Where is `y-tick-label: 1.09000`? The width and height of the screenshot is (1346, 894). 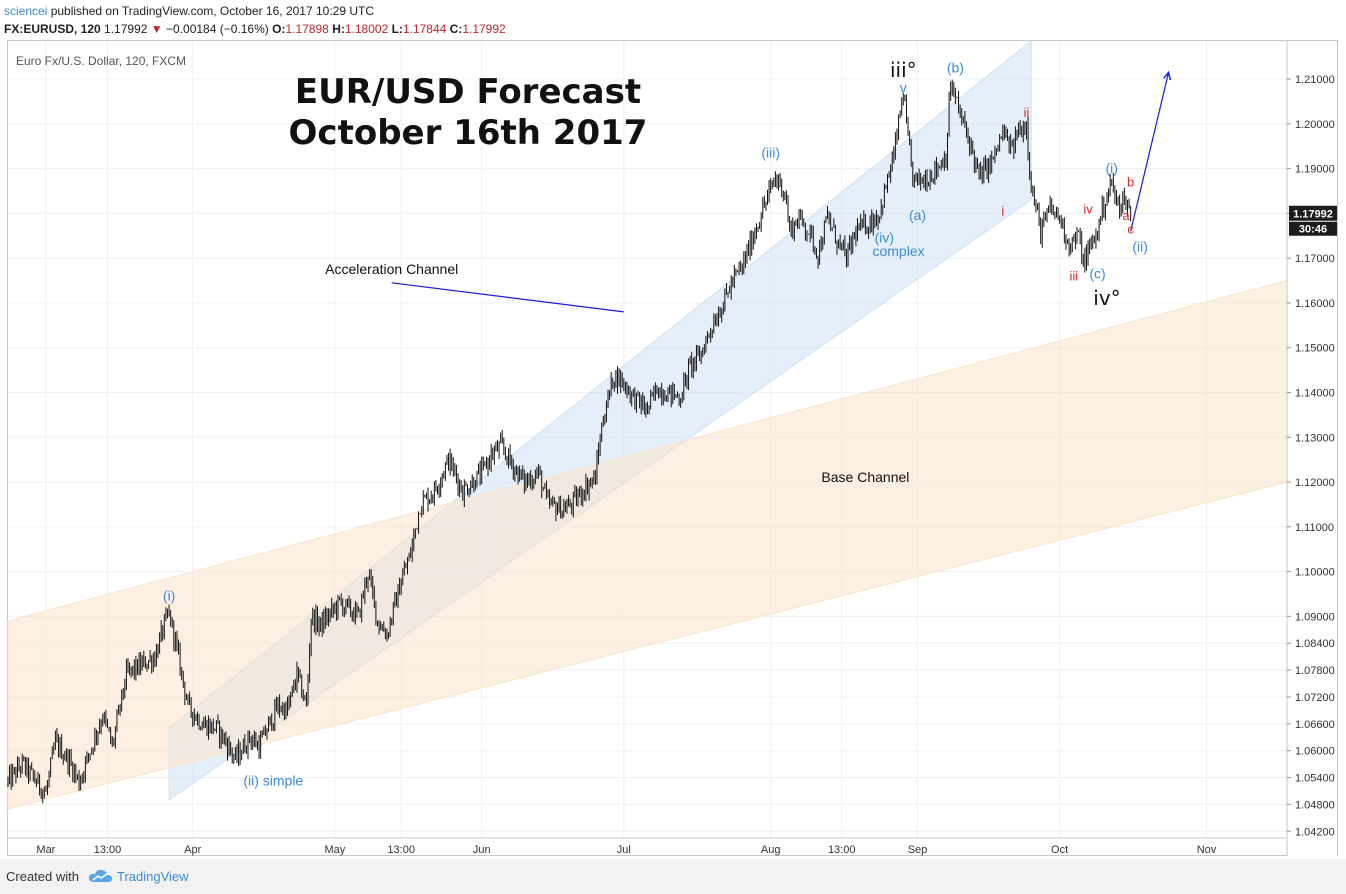 y-tick-label: 1.09000 is located at coordinates (1315, 617).